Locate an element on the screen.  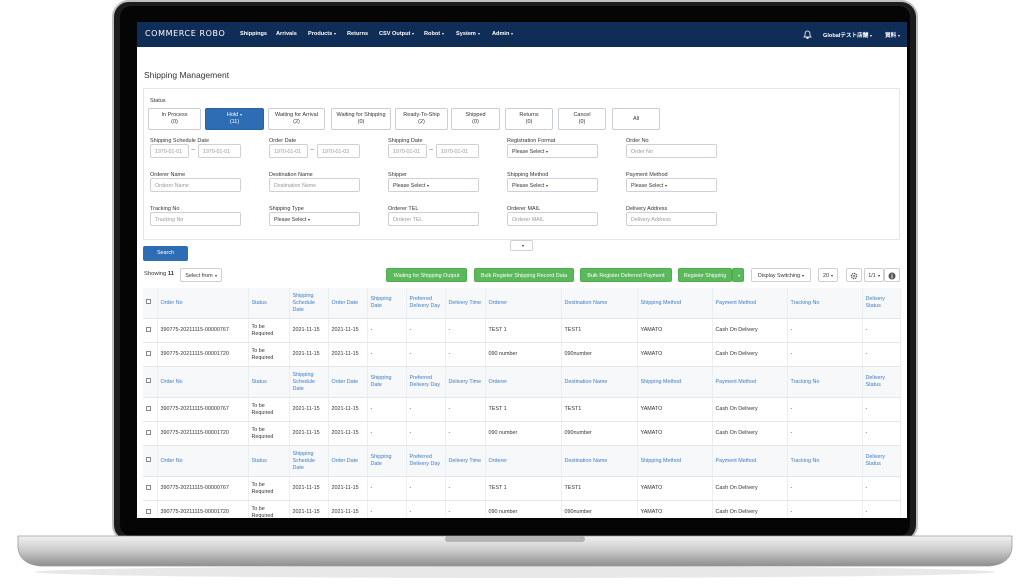
filter-input: Delivery Address is located at coordinates (671, 219).